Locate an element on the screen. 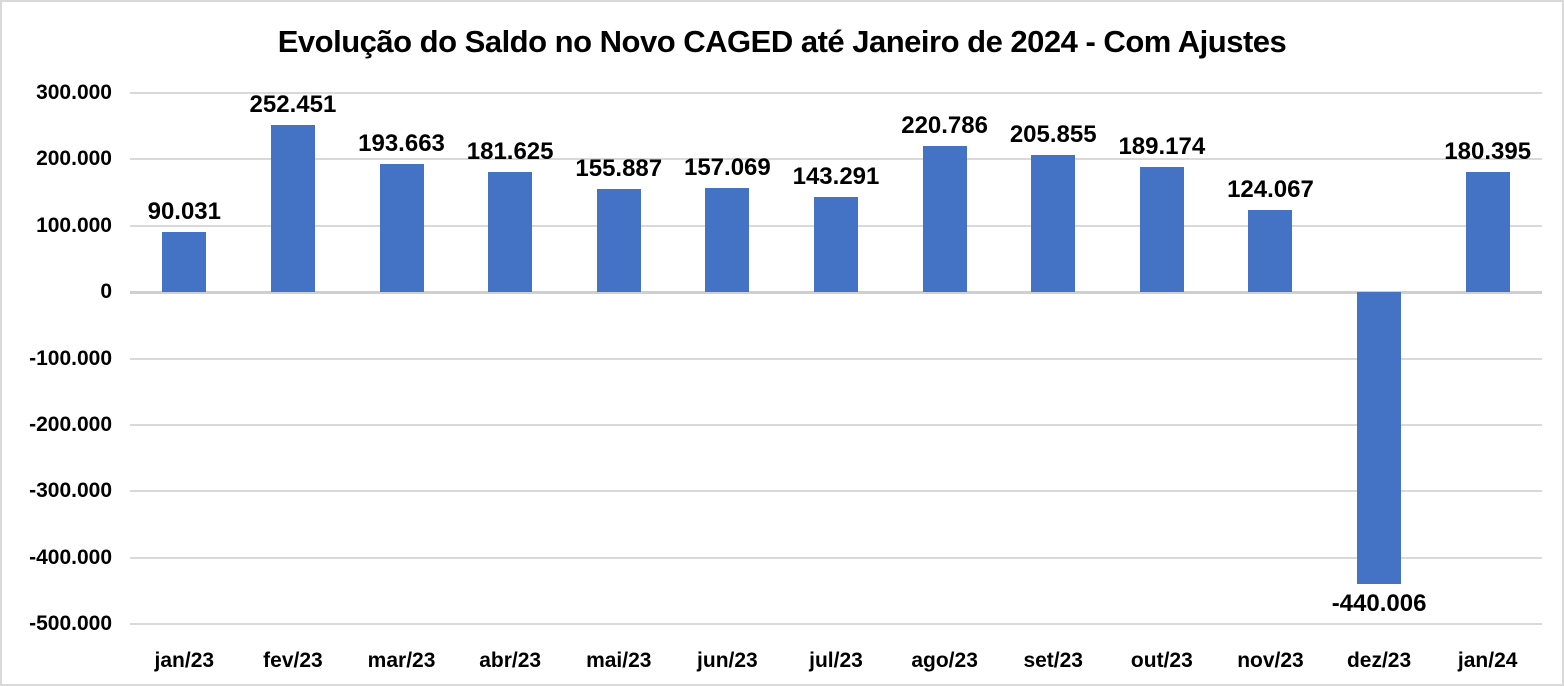  bar-jun/23 is located at coordinates (727, 240).